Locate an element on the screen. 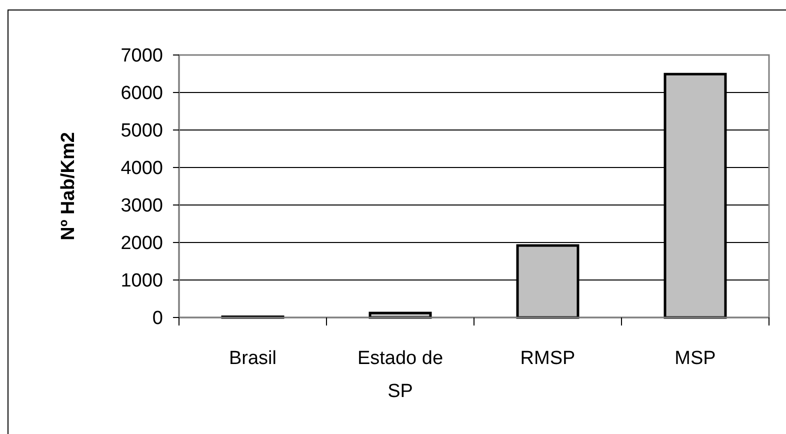 The height and width of the screenshot is (434, 786). y-tick-label: 7000 is located at coordinates (141, 56).